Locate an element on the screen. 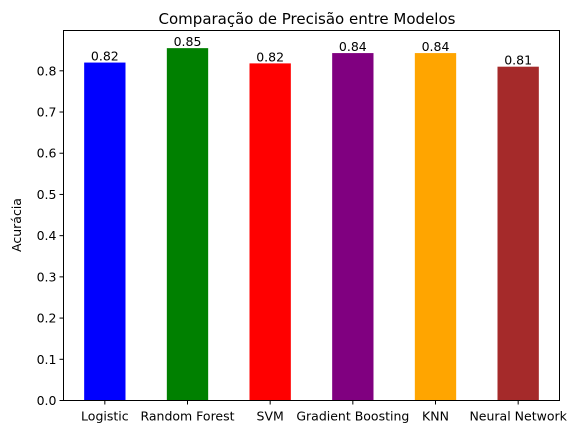  y-tick-label: 0.0 is located at coordinates (47, 400).